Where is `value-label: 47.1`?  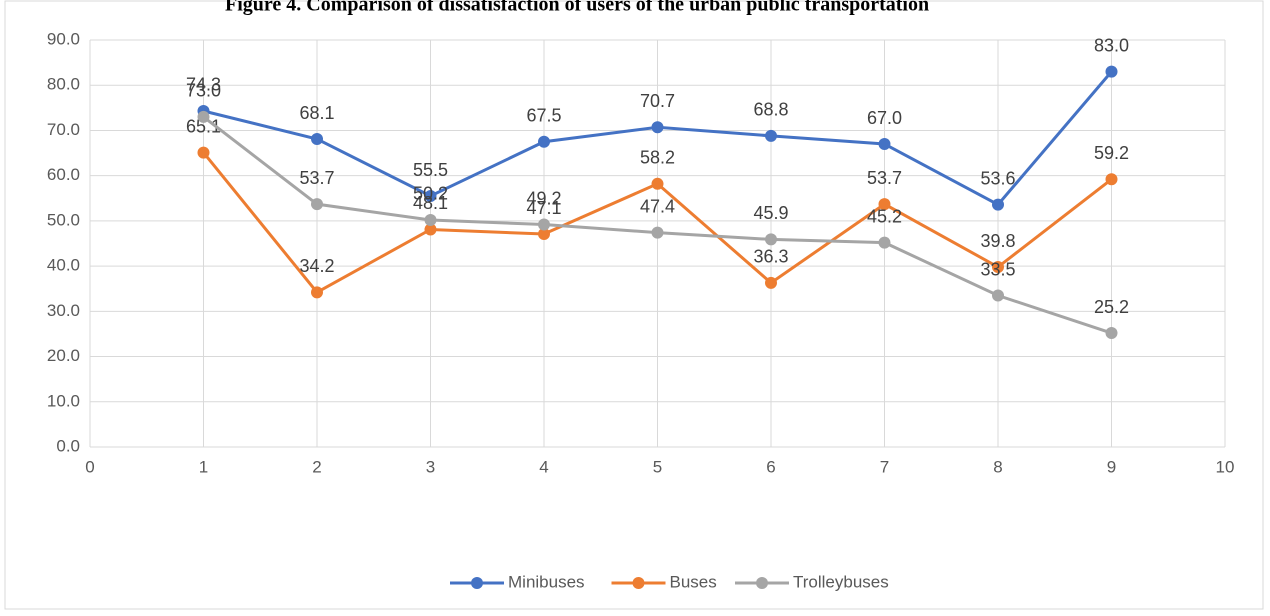 value-label: 47.1 is located at coordinates (543, 208).